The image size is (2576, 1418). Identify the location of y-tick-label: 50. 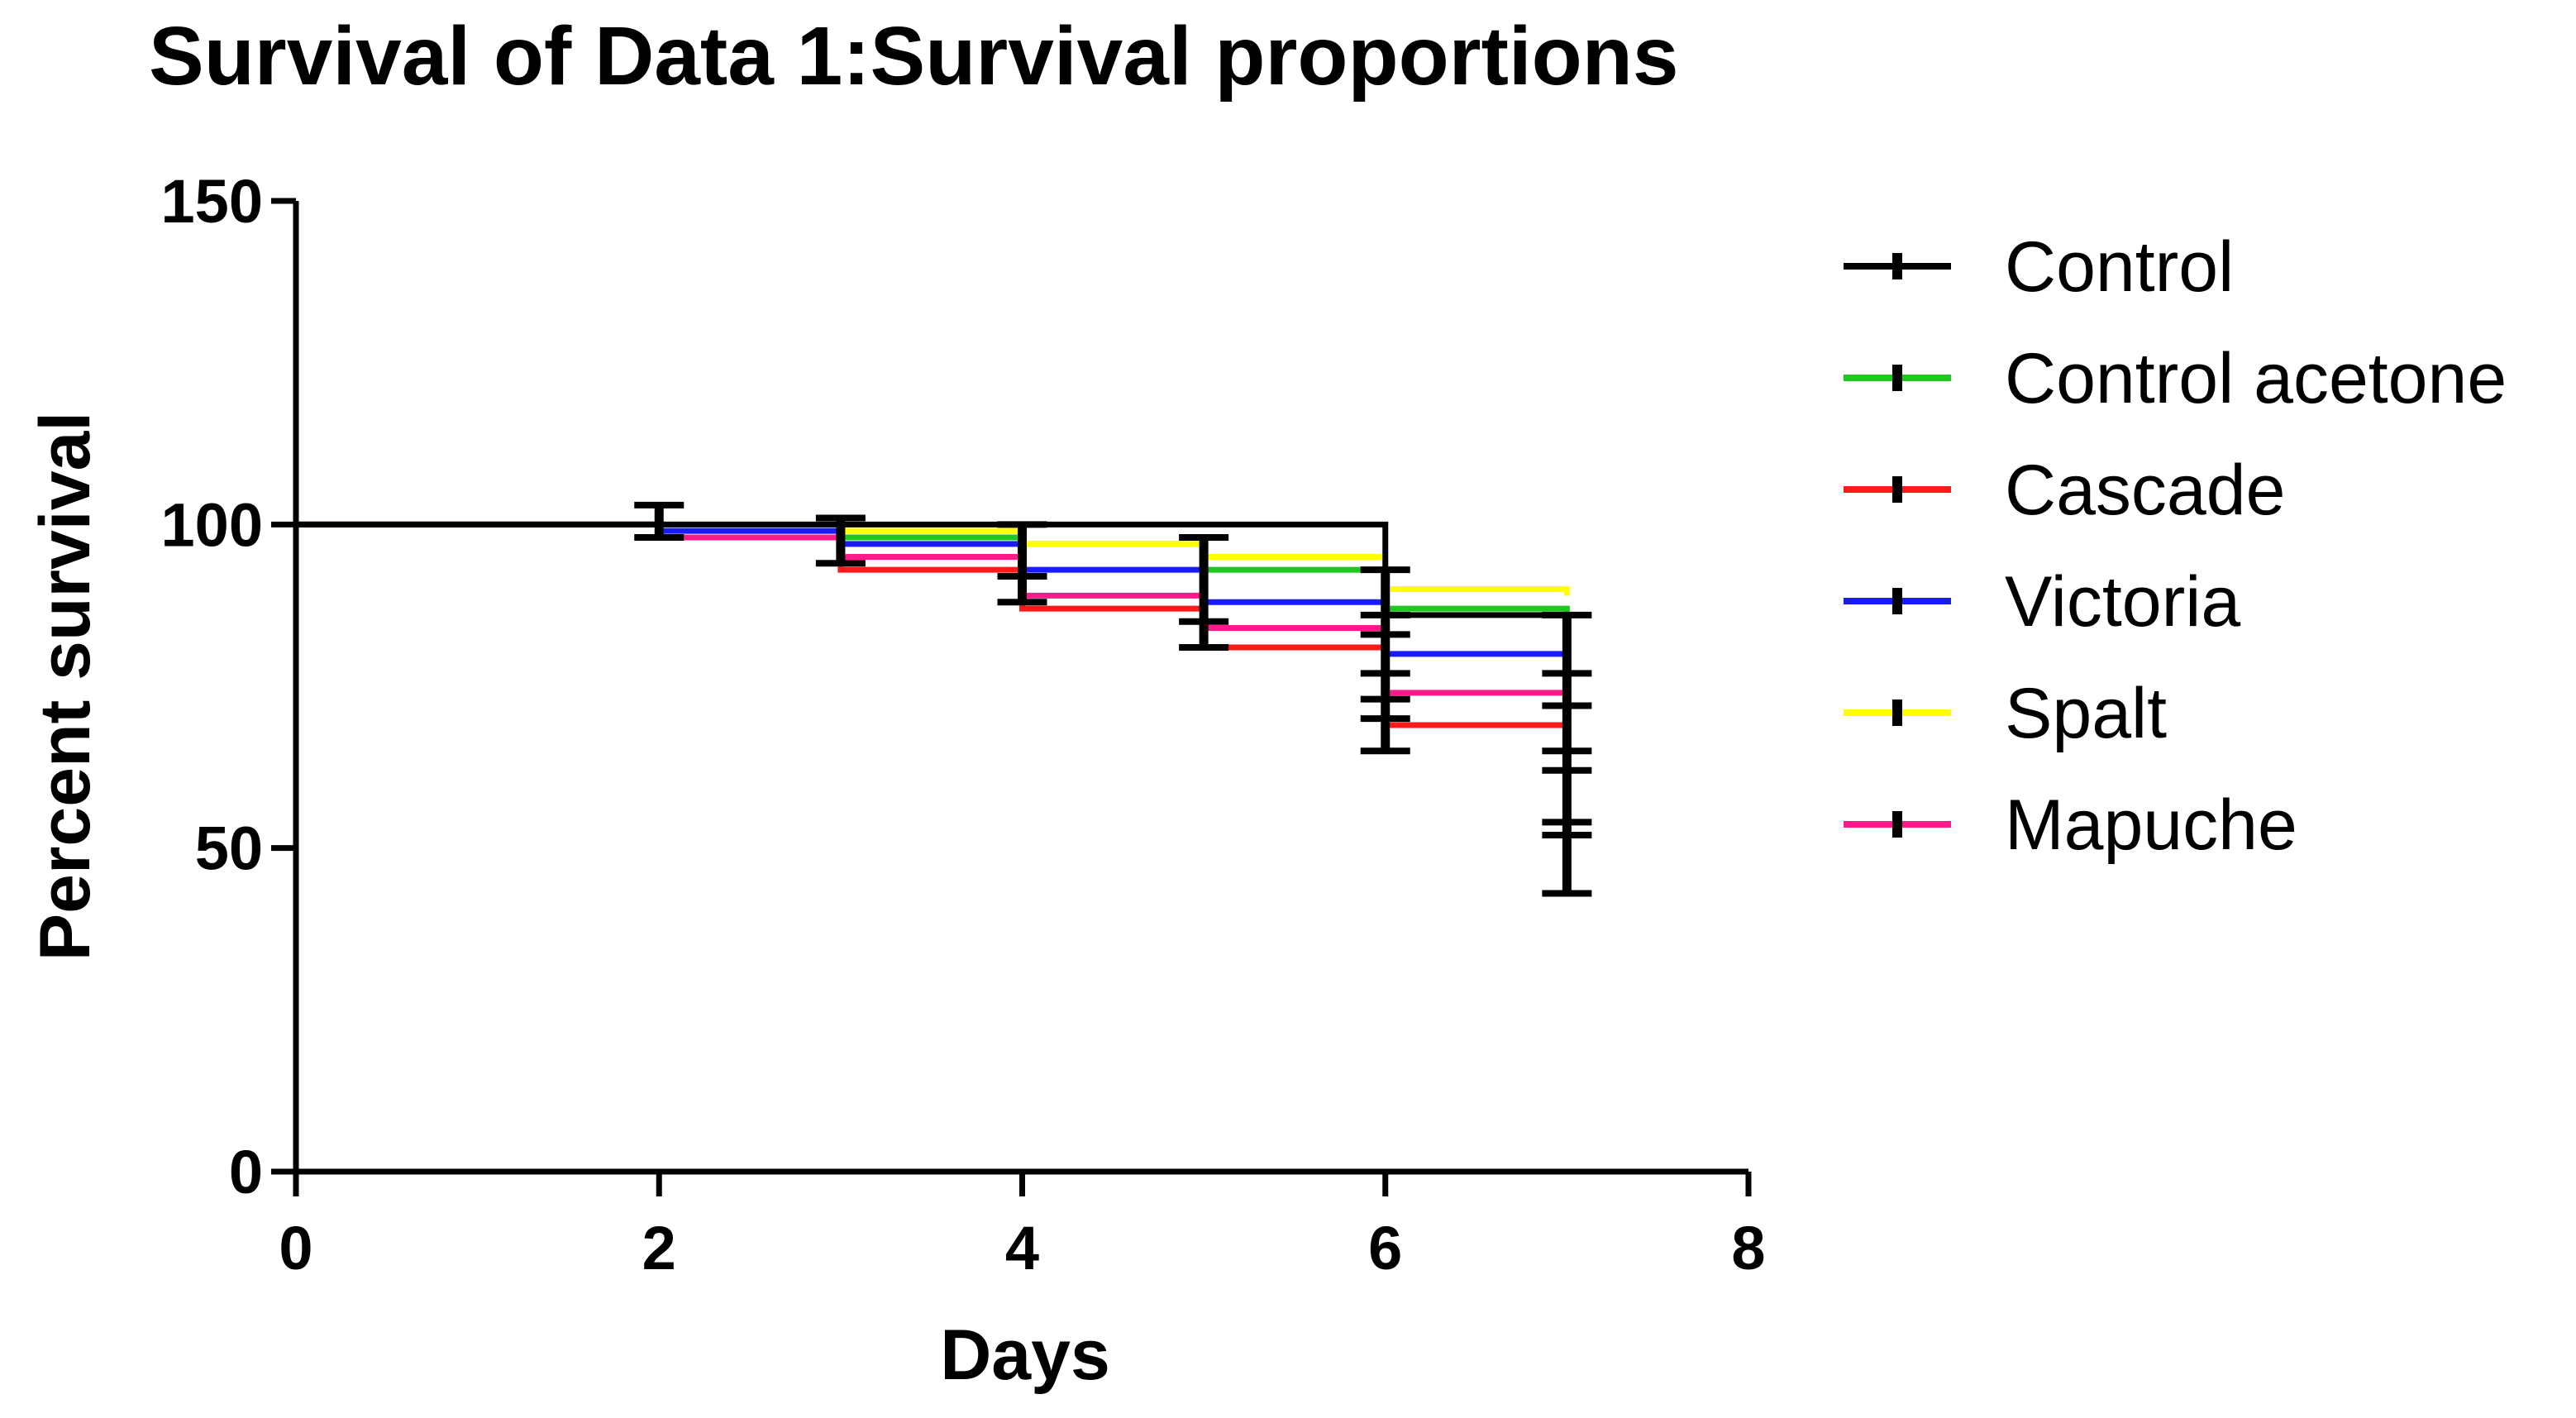
(229, 849).